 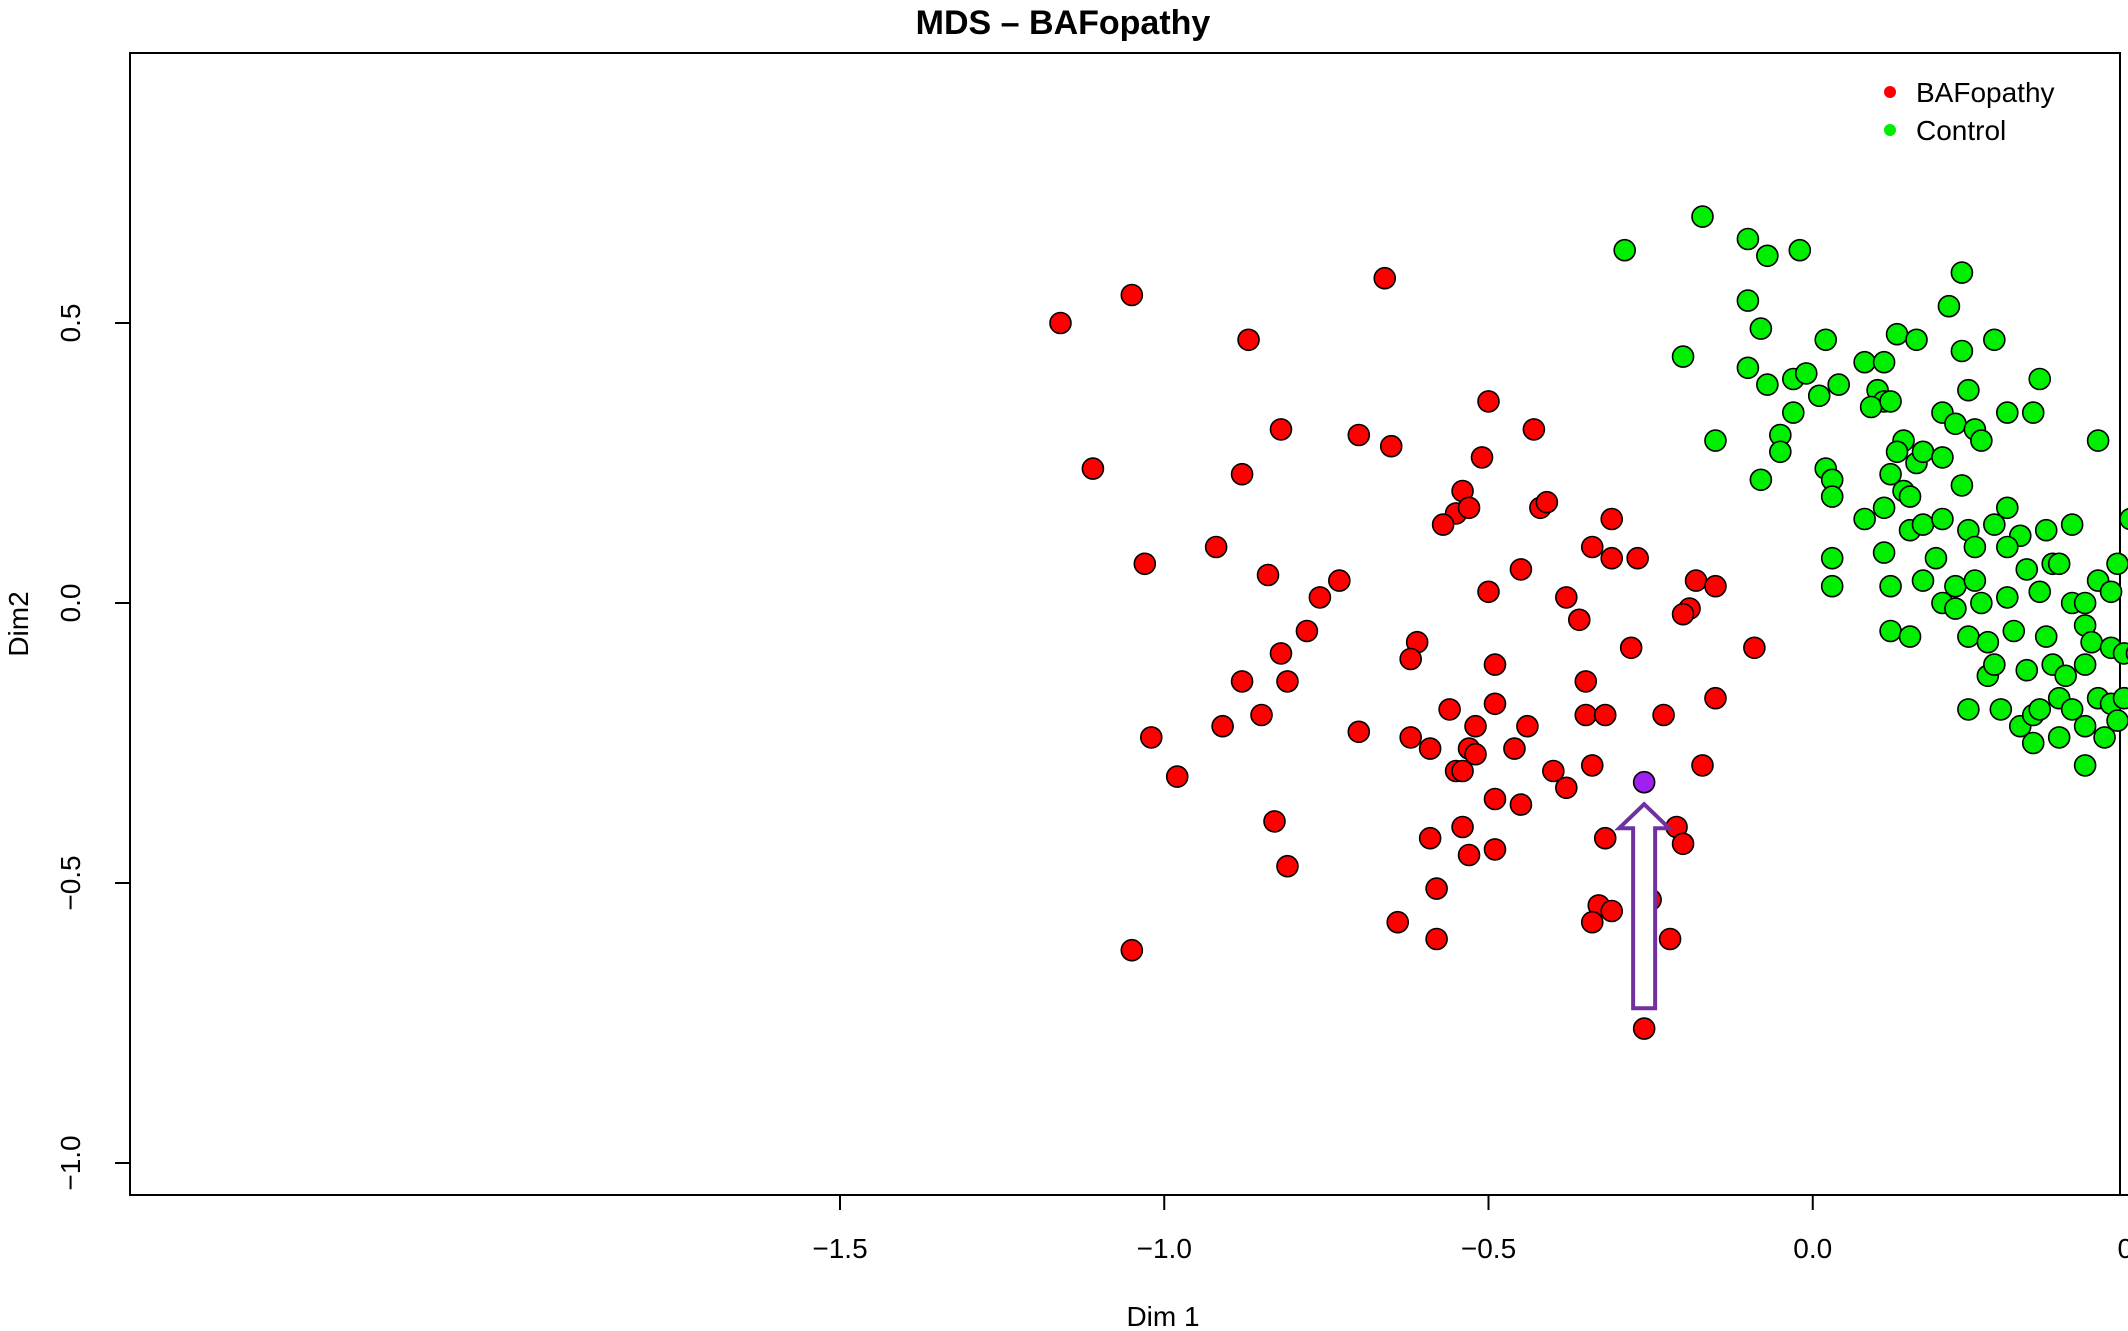 I want to click on y-tick-label: −0.5, so click(x=70, y=882).